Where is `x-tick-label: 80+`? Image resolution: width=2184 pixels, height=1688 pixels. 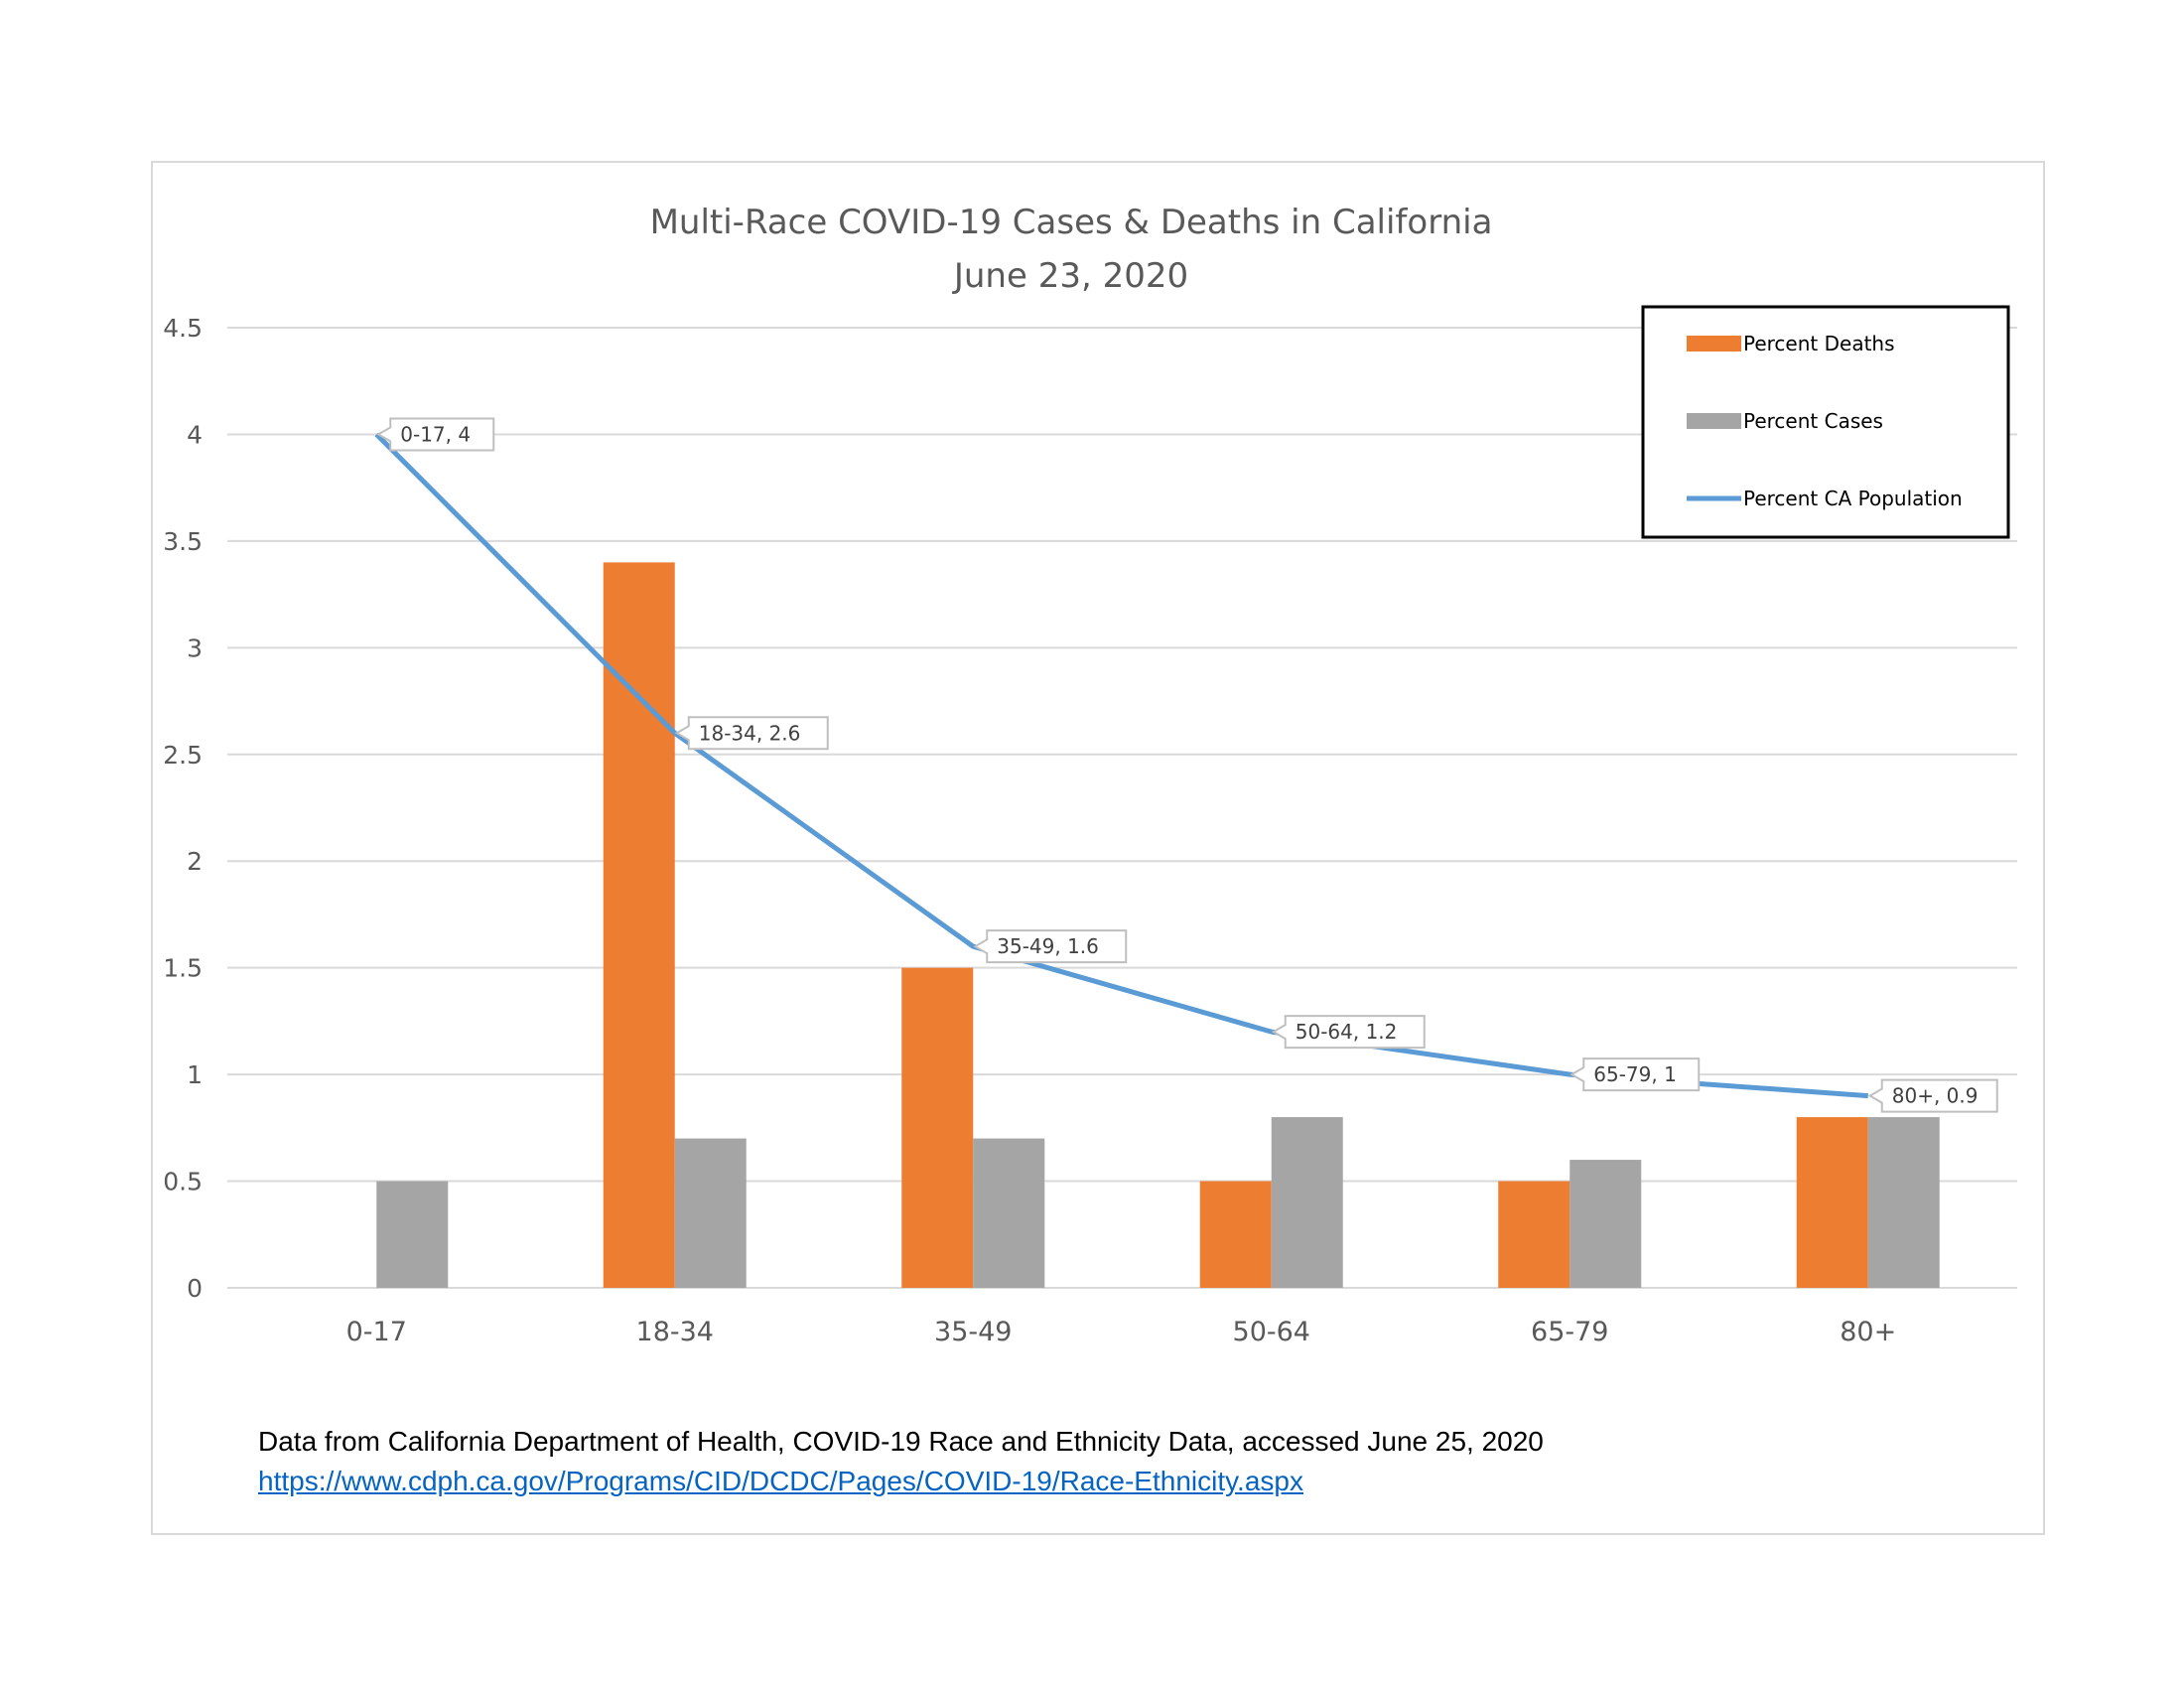 x-tick-label: 80+ is located at coordinates (1868, 1332).